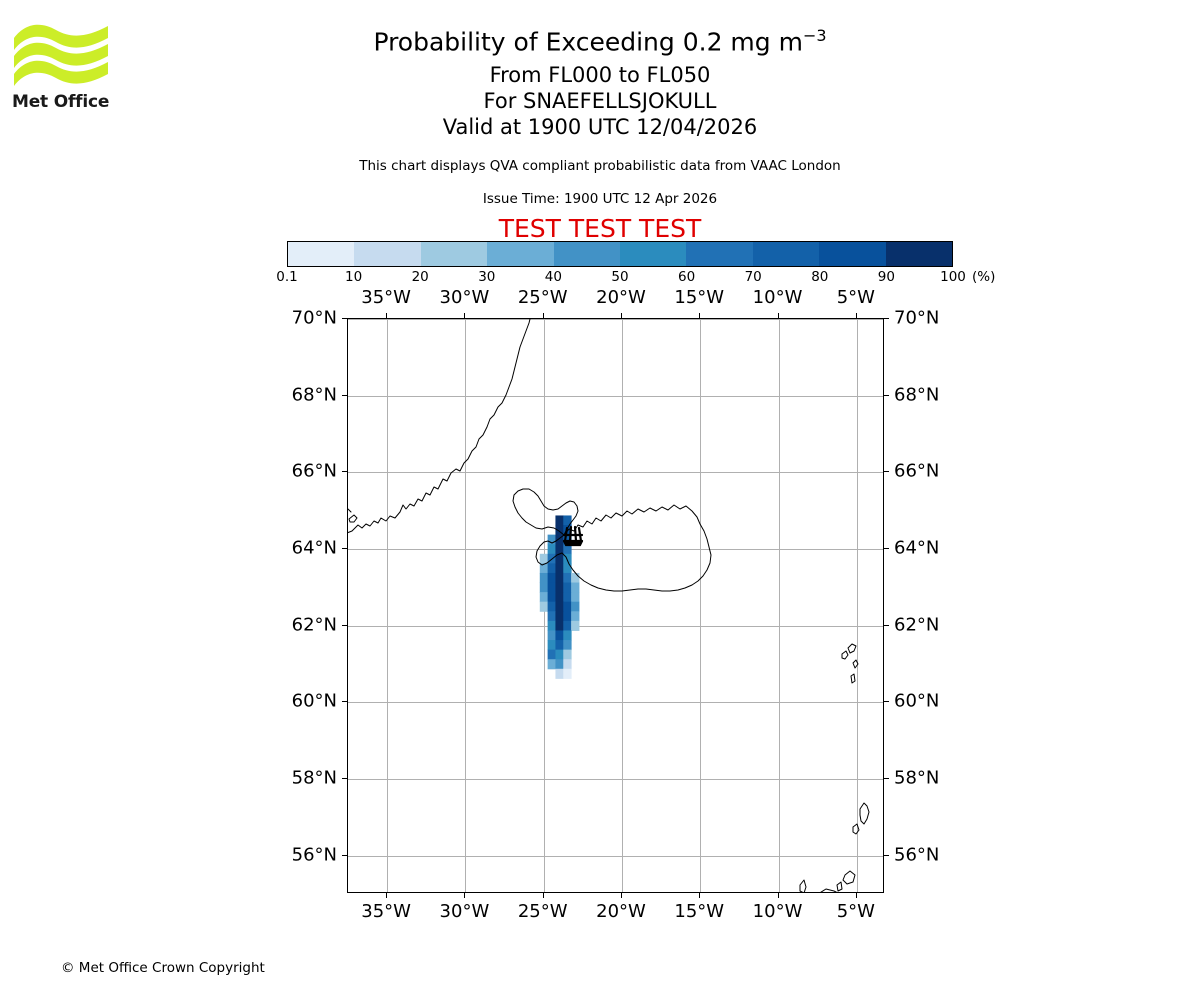 The image size is (1200, 1000). I want to click on gridline-lon-15°W, so click(701, 605).